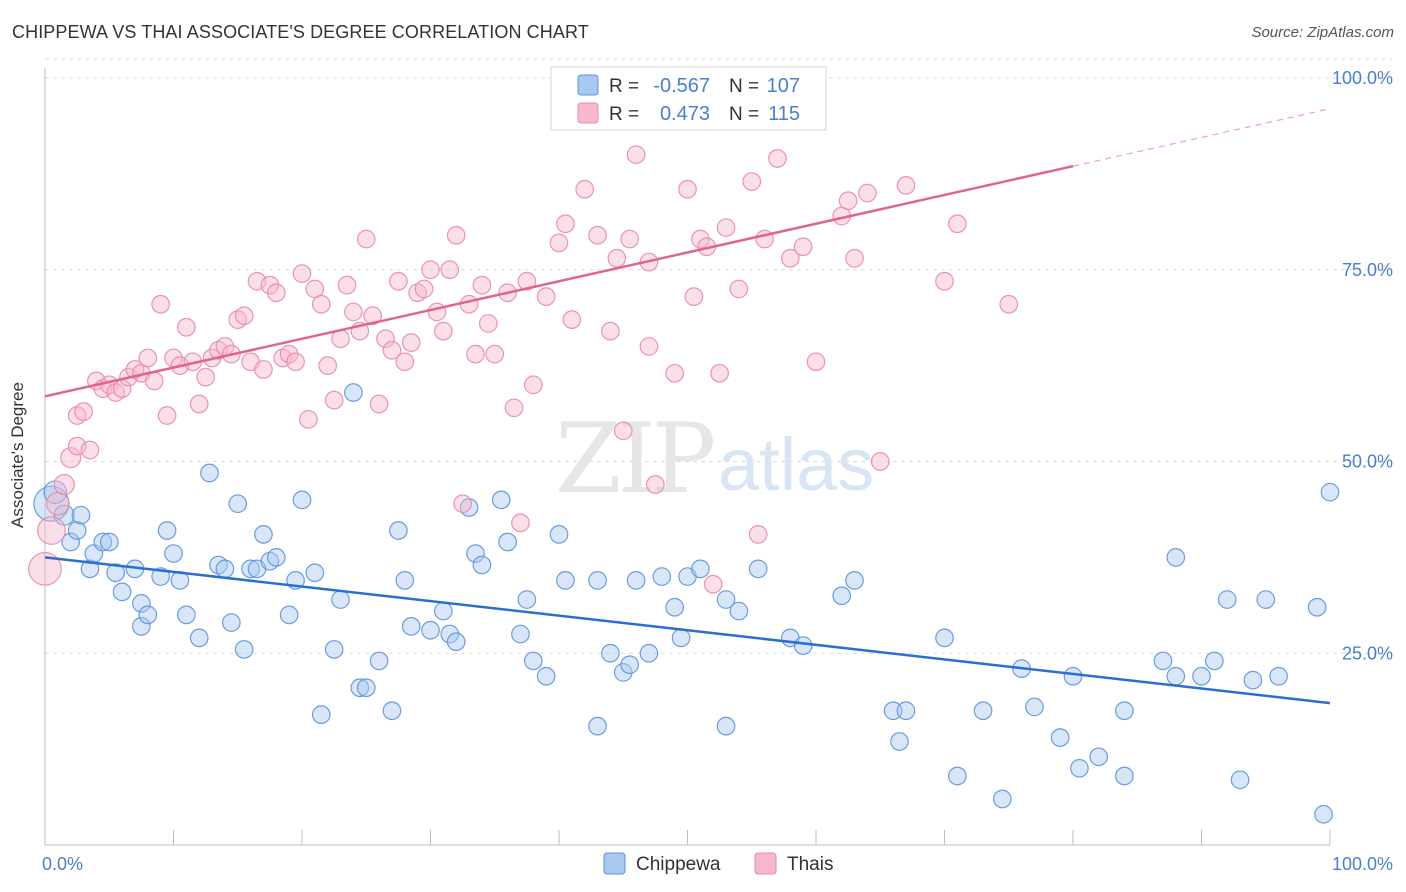 The image size is (1406, 892). What do you see at coordinates (1322, 32) in the screenshot?
I see `source-label: Source: ZipAtlas.com` at bounding box center [1322, 32].